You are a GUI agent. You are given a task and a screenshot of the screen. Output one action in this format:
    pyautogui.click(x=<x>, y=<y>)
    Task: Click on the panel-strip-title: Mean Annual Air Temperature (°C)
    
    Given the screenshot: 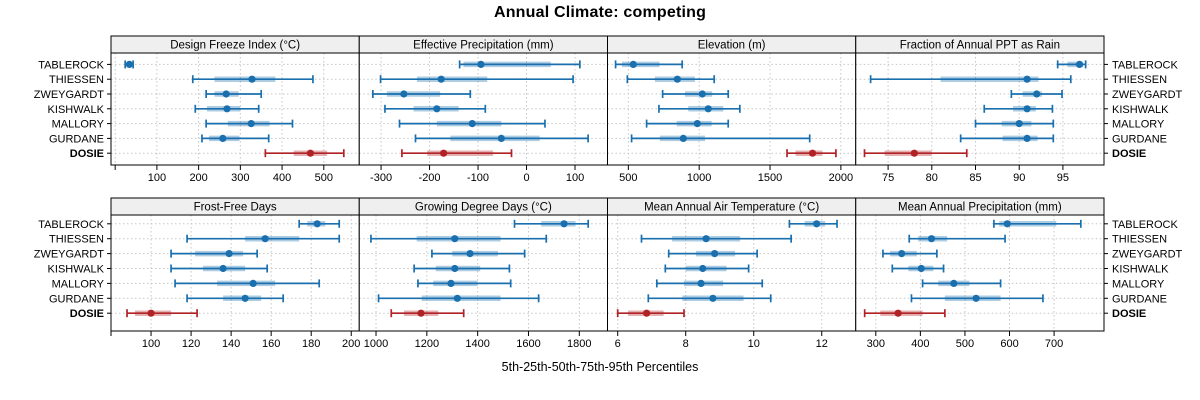 What is the action you would take?
    pyautogui.click(x=731, y=208)
    